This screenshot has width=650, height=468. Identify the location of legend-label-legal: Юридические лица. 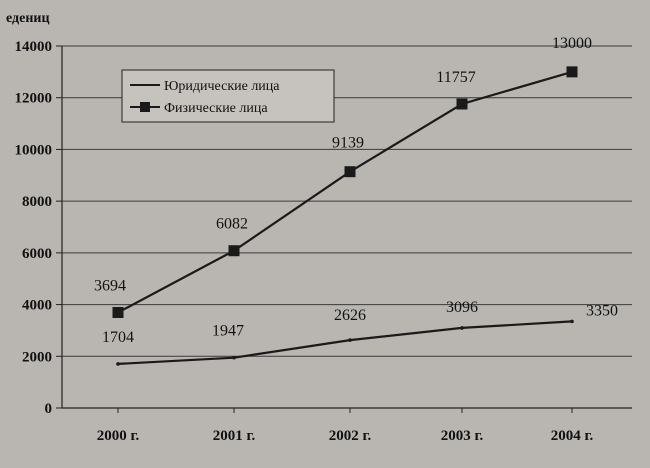
(222, 86).